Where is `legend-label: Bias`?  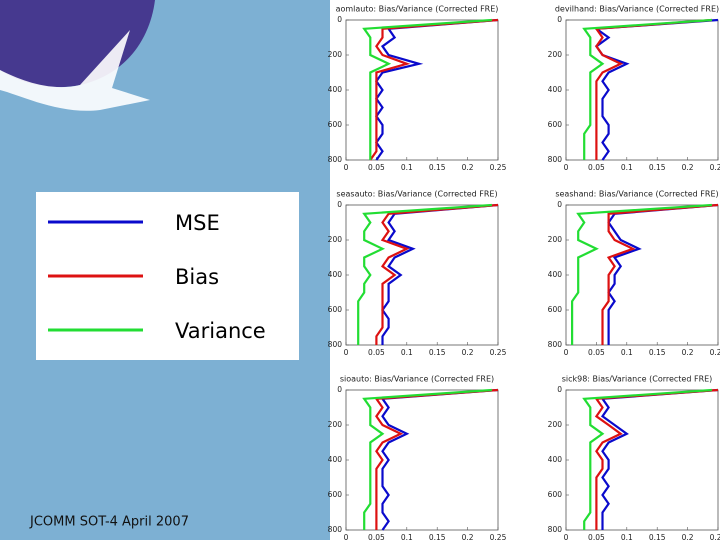
legend-label: Bias is located at coordinates (197, 277).